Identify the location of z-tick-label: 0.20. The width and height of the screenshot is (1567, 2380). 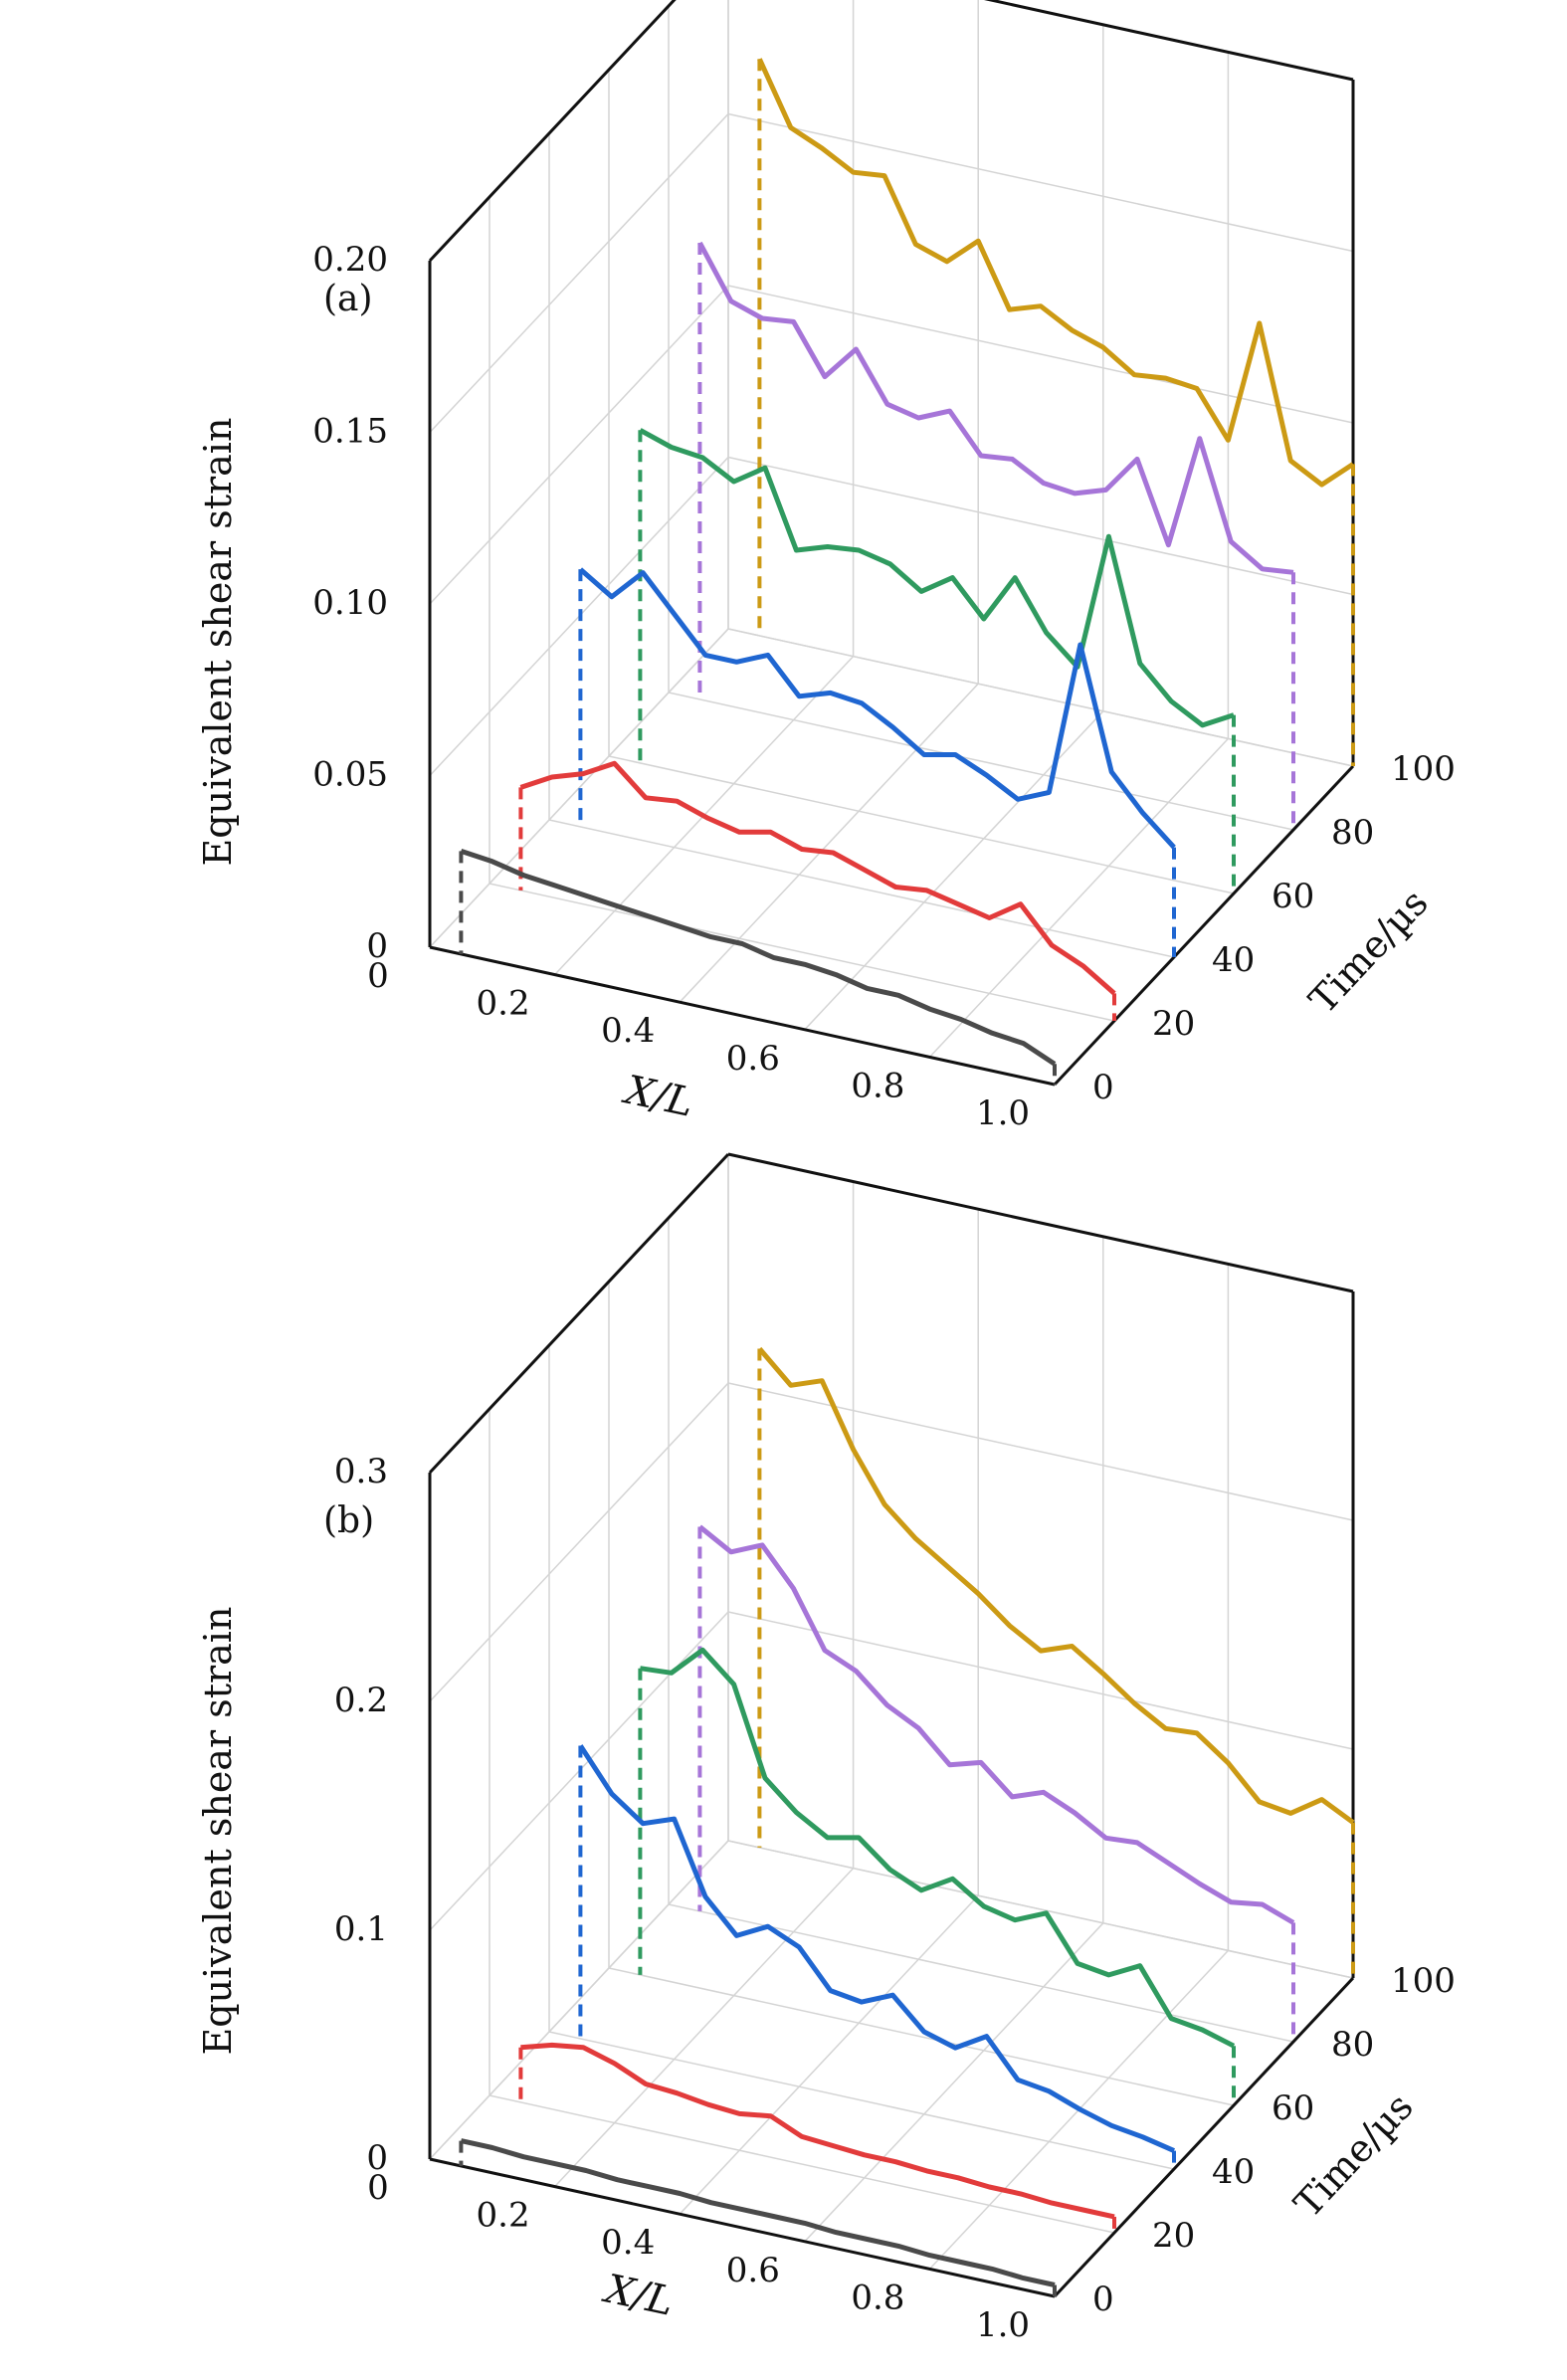
(350, 260).